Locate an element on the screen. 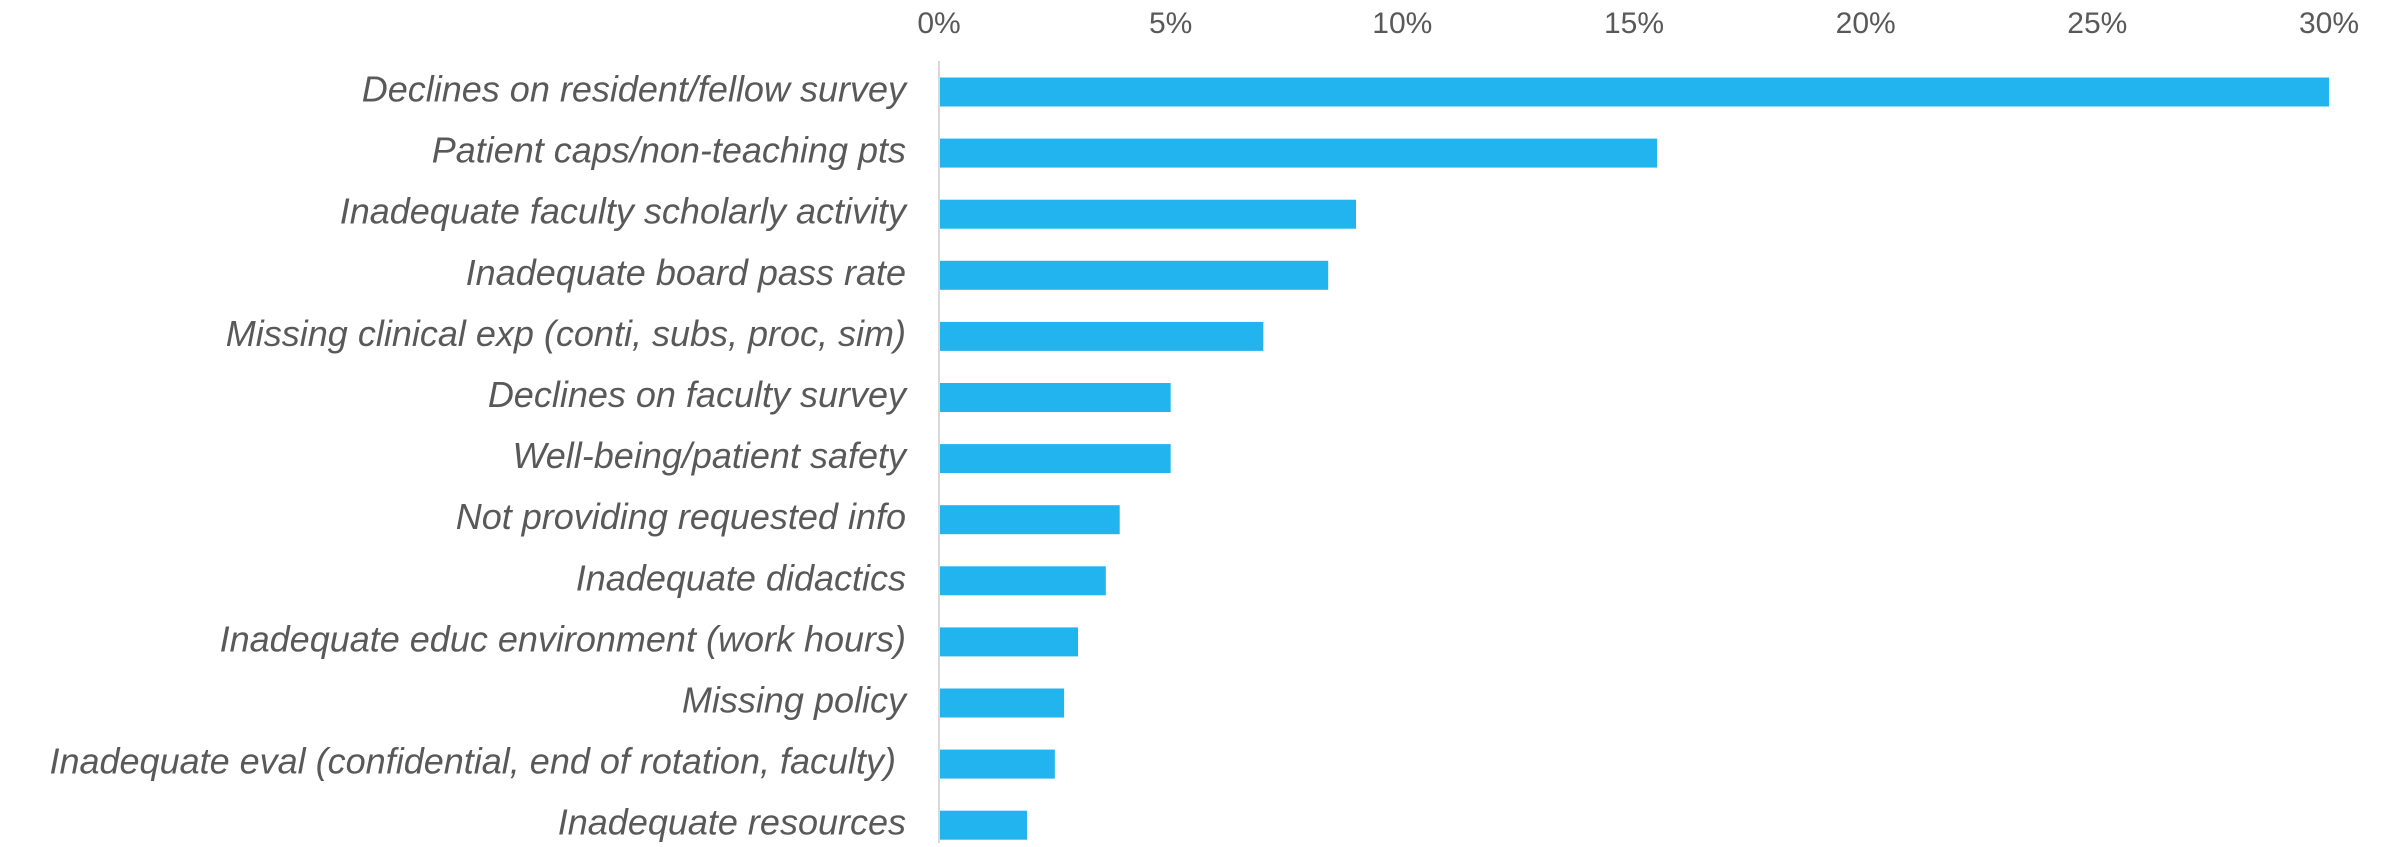 The width and height of the screenshot is (2384, 847). category-label: Inadequate faculty scholarly activity is located at coordinates (624, 211).